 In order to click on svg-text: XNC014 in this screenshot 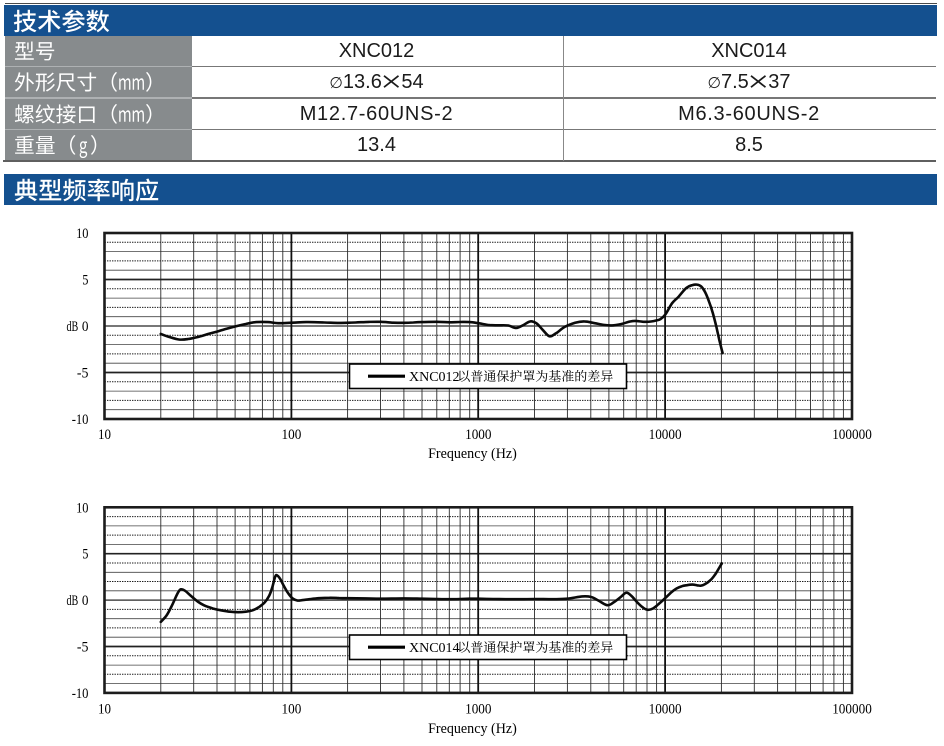, I will do `click(434, 648)`.